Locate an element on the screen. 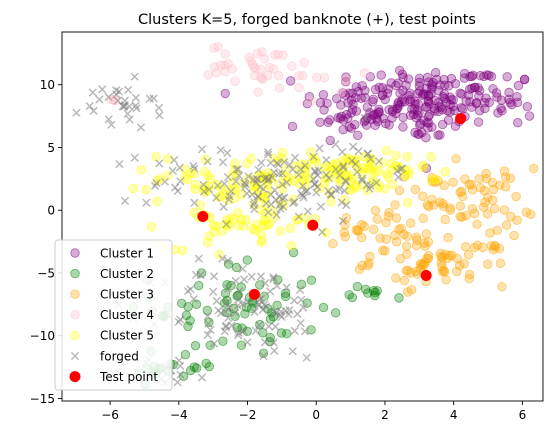 The image size is (555, 433). y-tick-label: −5 is located at coordinates (46, 273).